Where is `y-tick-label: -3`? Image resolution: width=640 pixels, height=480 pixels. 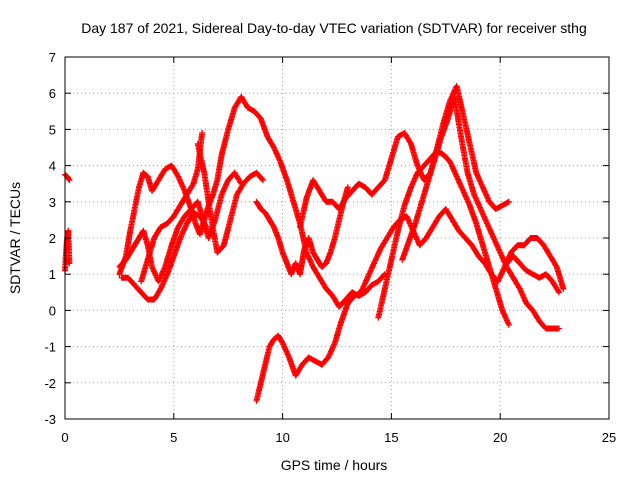
y-tick-label: -3 is located at coordinates (50, 419).